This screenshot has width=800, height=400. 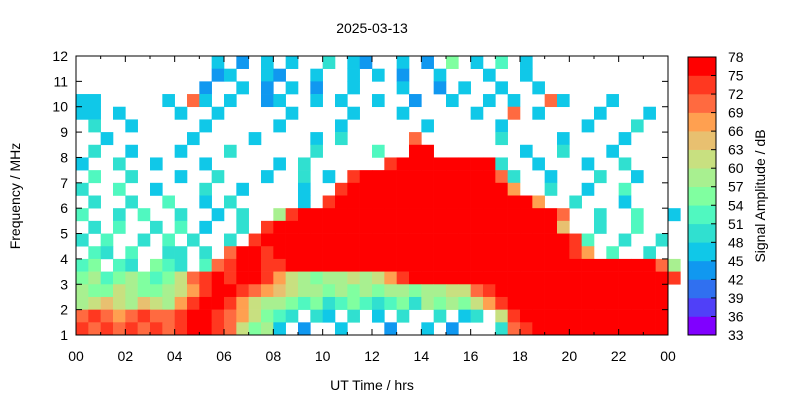 What do you see at coordinates (736, 94) in the screenshot?
I see `colorbar-tick-label: 72` at bounding box center [736, 94].